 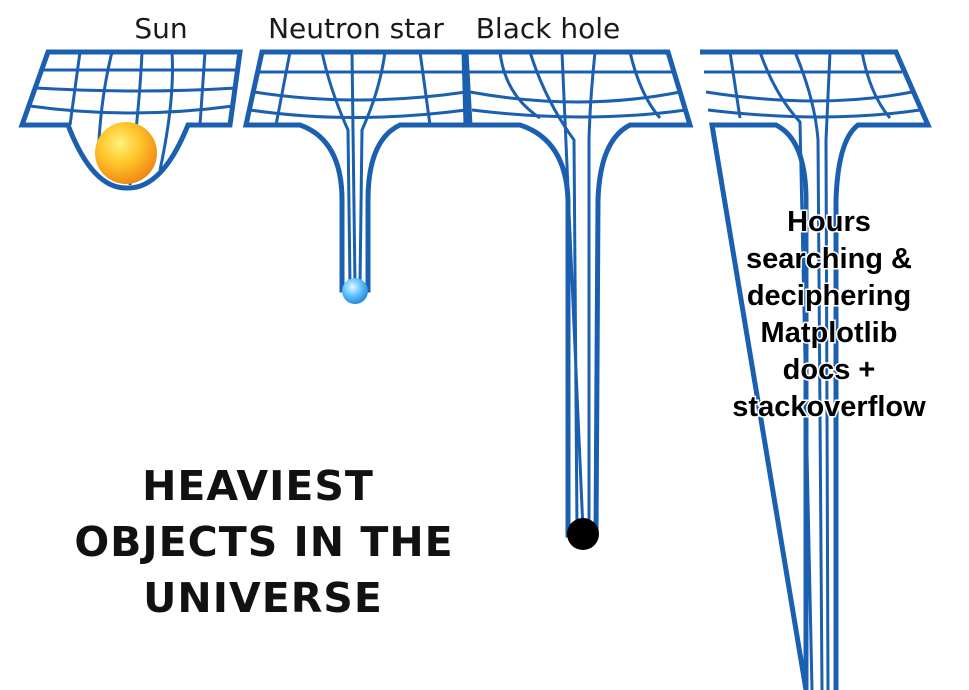 I want to click on headline-line-2: OBJECTS IN THE, so click(x=263, y=542).